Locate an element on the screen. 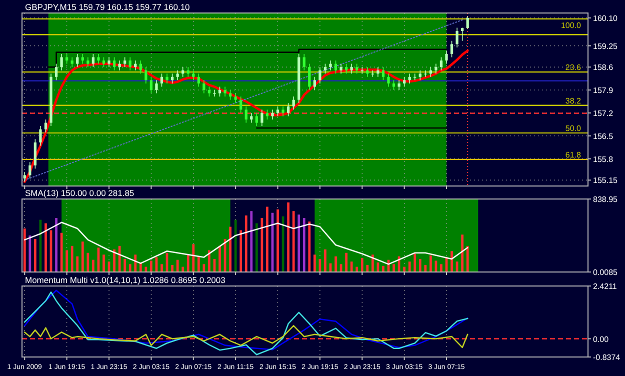 This screenshot has height=376, width=625. y-tick-label: 157.9 is located at coordinates (603, 90).